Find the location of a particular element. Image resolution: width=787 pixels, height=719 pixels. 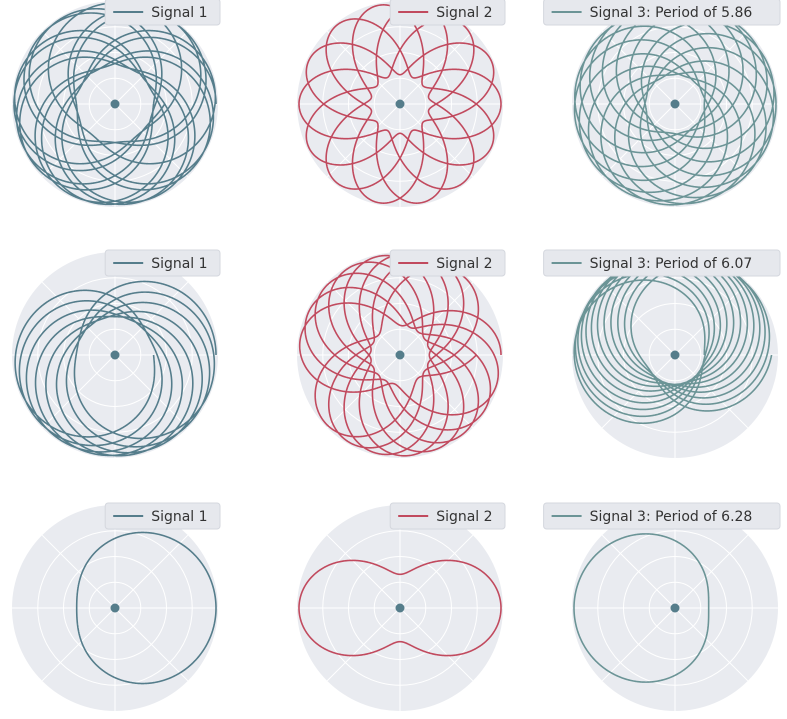

legend-label: Signal 3: Period of 6.28 is located at coordinates (671, 517).